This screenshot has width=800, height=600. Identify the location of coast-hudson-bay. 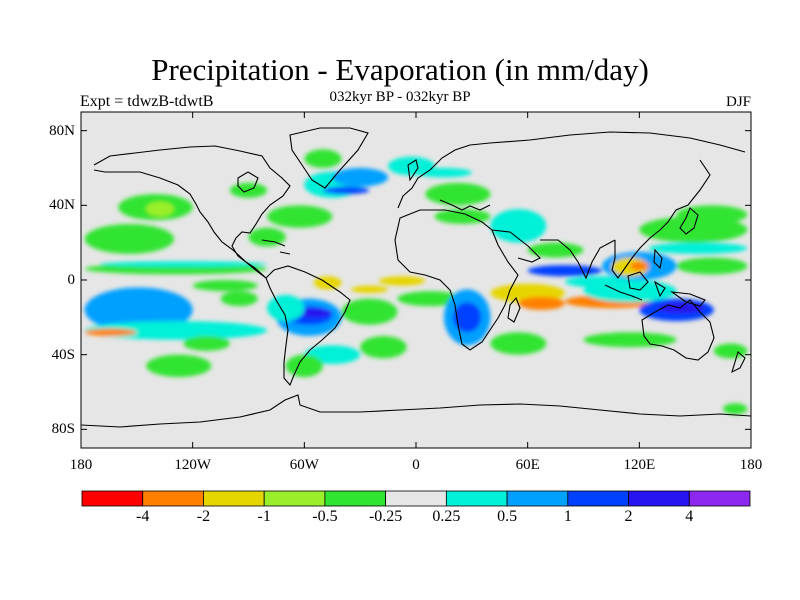
(248, 182).